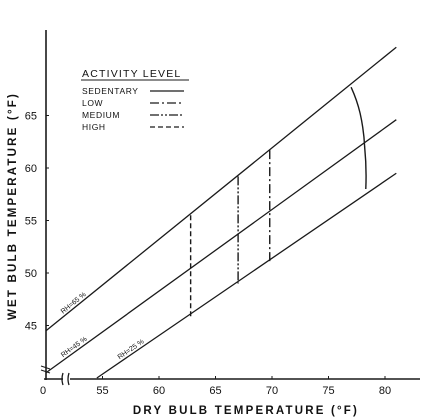  I want to click on x-tick-label: 75, so click(328, 391).